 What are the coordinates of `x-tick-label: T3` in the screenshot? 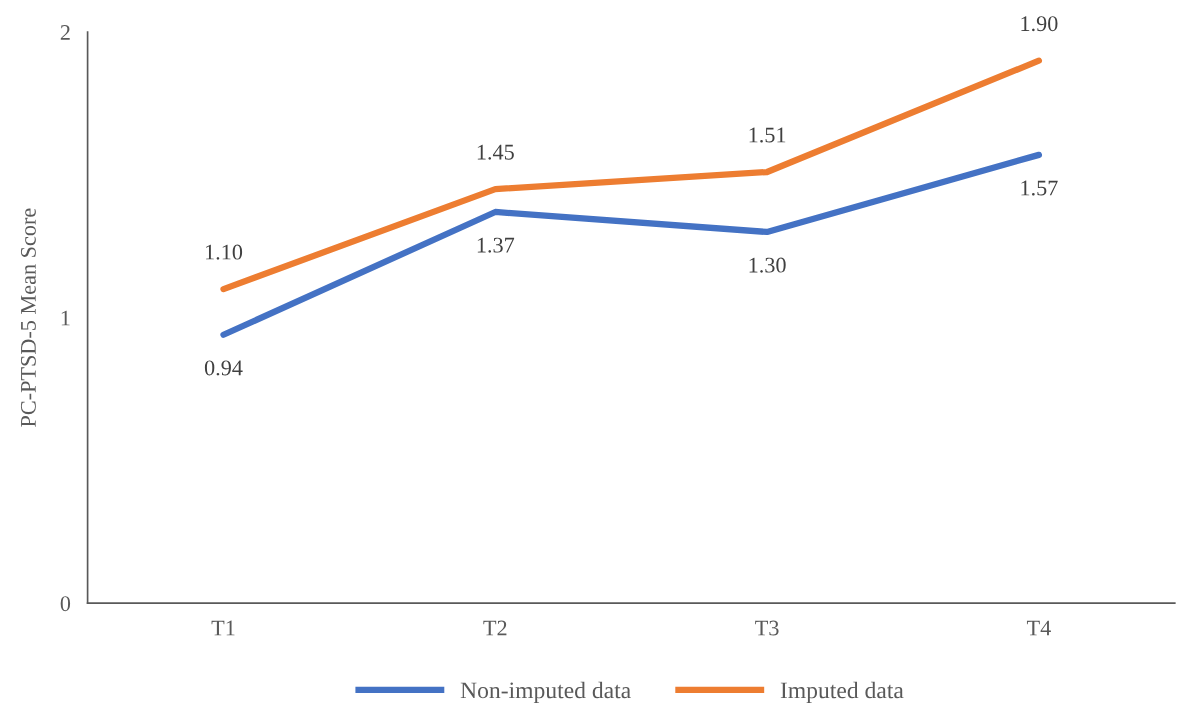 It's located at (767, 628).